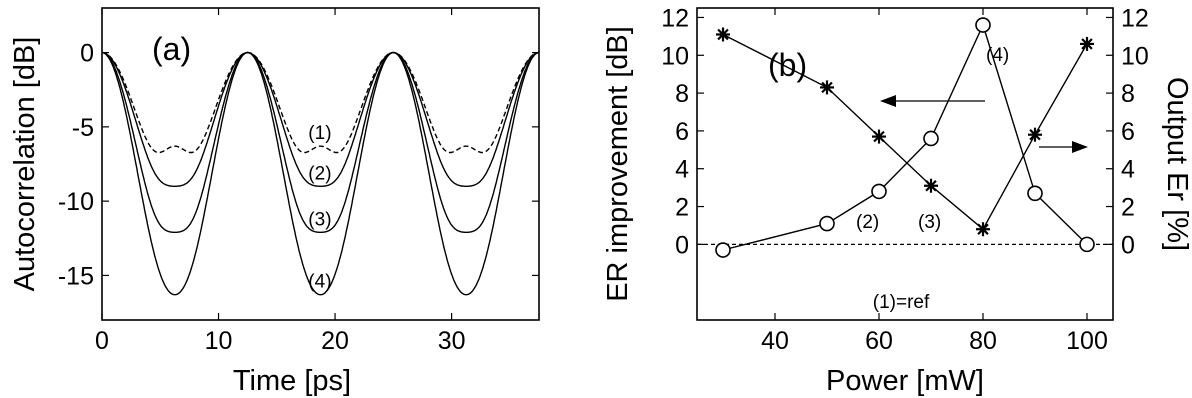 The image size is (1192, 398). What do you see at coordinates (25, 164) in the screenshot?
I see `panel-a-ylabel: Autocorrelation [dB]` at bounding box center [25, 164].